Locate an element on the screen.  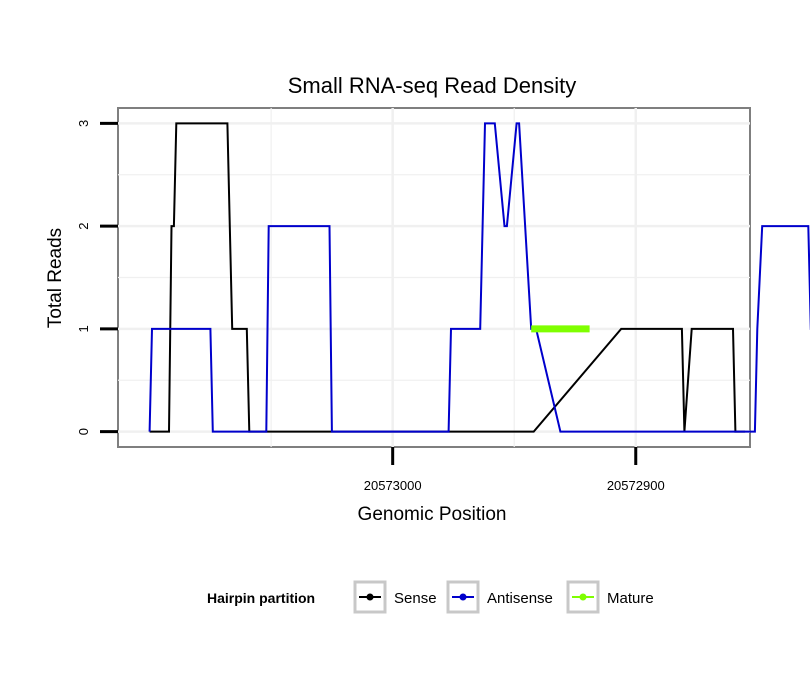
legend-label: Mature is located at coordinates (630, 598).